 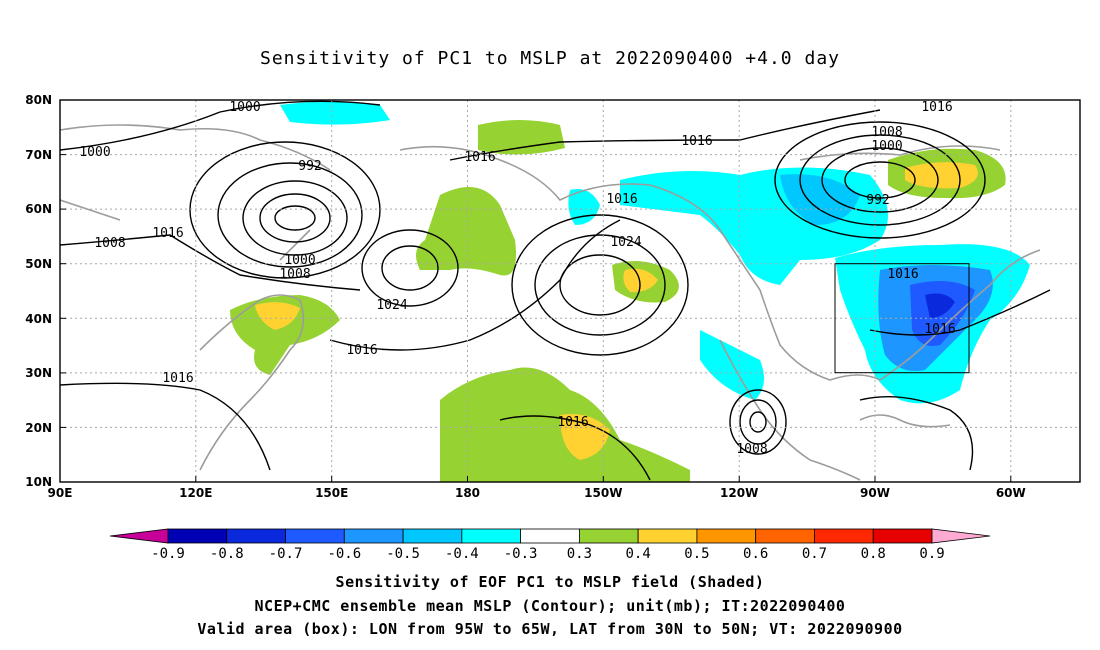 What do you see at coordinates (331, 493) in the screenshot?
I see `lon-label: 150E` at bounding box center [331, 493].